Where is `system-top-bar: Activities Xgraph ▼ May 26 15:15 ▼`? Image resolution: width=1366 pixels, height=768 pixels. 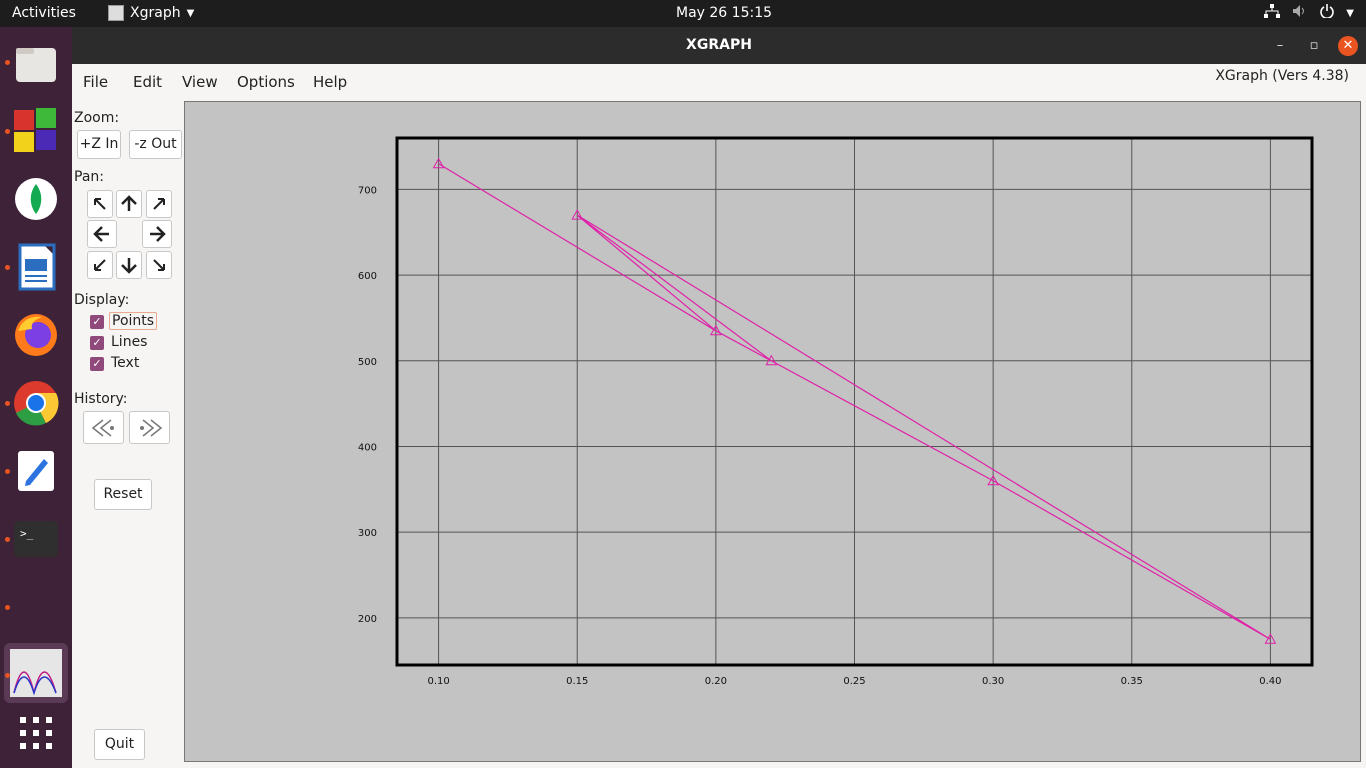 system-top-bar: Activities Xgraph ▼ May 26 15:15 ▼ is located at coordinates (683, 13).